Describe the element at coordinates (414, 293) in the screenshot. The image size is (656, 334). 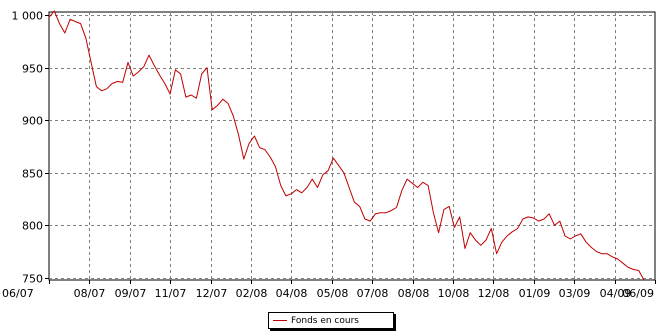
I see `x-tick-label: 08/08` at that location.